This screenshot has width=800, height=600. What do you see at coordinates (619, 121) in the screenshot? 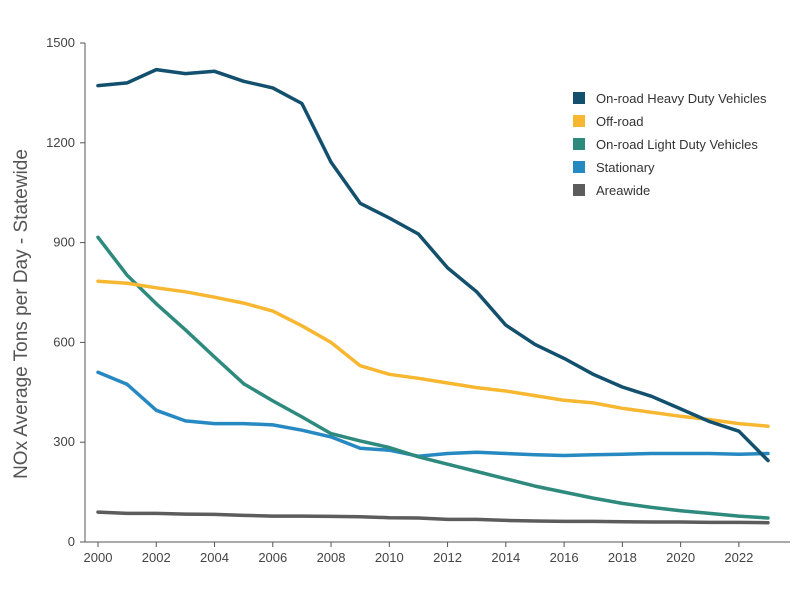
I see `legend-label-off-road: Off-road` at bounding box center [619, 121].